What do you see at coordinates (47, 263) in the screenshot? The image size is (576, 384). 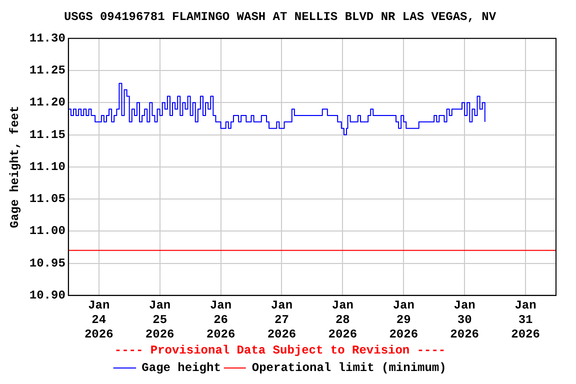 I see `y-tick-label: 10.95` at bounding box center [47, 263].